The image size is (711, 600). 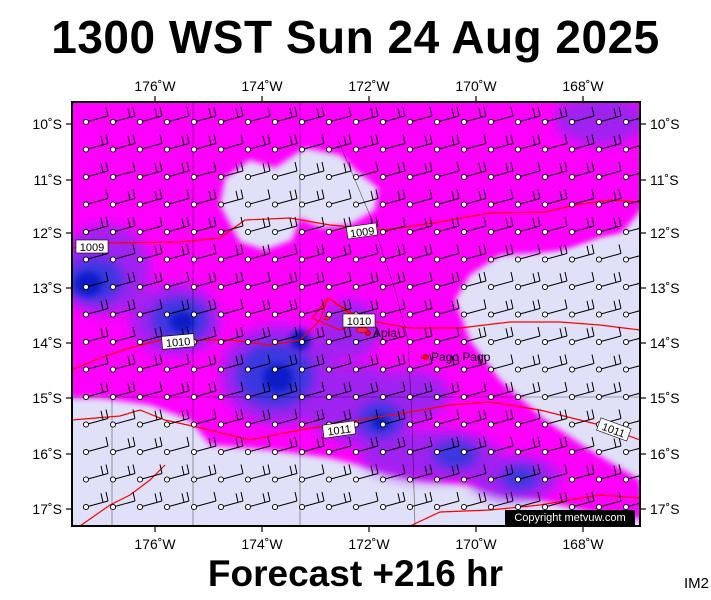 I want to click on isobar-label: 1009, so click(x=362, y=232).